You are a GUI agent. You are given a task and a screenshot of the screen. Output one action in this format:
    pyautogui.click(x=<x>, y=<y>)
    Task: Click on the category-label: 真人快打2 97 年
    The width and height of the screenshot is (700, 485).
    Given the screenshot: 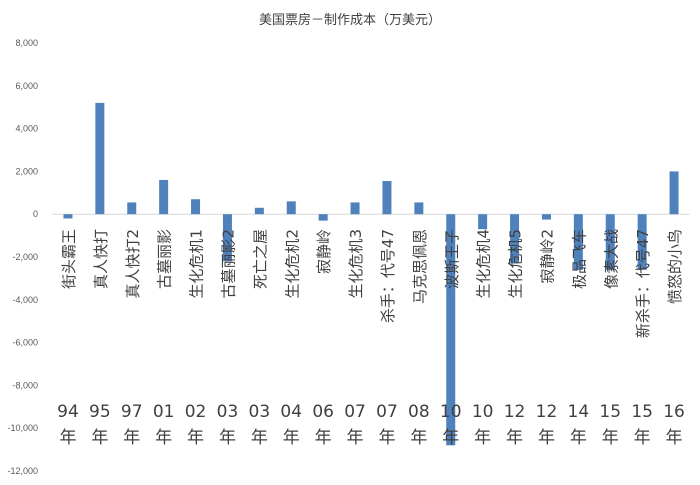 What is the action you would take?
    pyautogui.click(x=132, y=338)
    